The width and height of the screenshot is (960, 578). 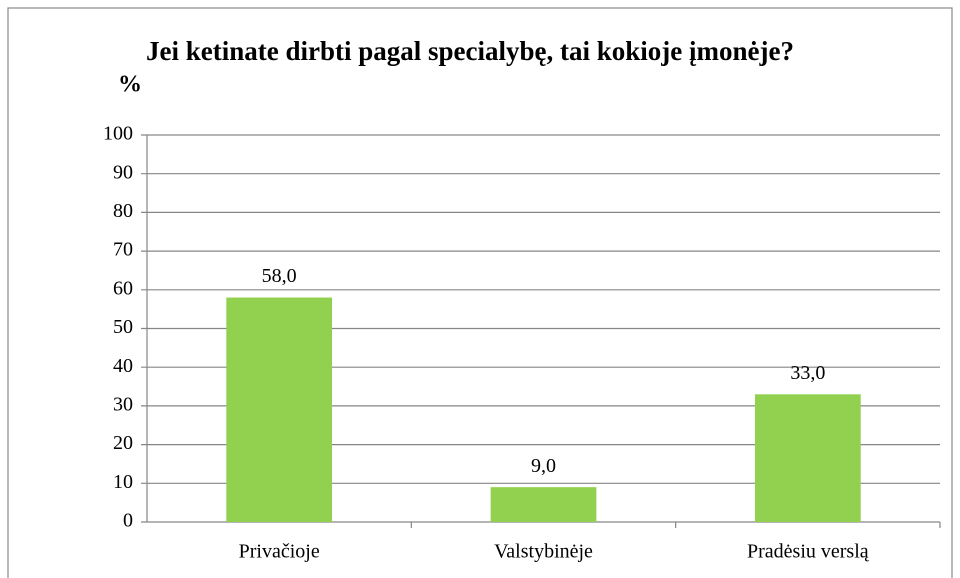 I want to click on x-tick-label: Pradėsiu verslą, so click(x=808, y=552).